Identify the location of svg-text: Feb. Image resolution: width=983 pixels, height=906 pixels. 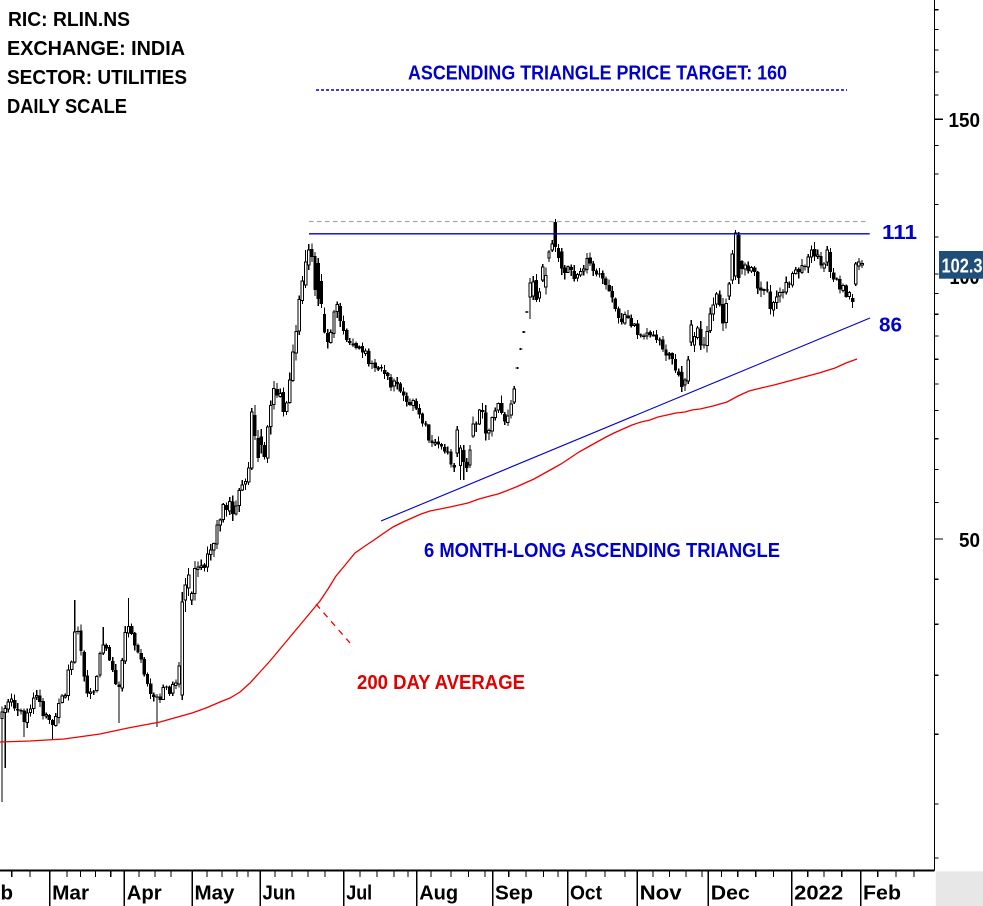
(882, 893).